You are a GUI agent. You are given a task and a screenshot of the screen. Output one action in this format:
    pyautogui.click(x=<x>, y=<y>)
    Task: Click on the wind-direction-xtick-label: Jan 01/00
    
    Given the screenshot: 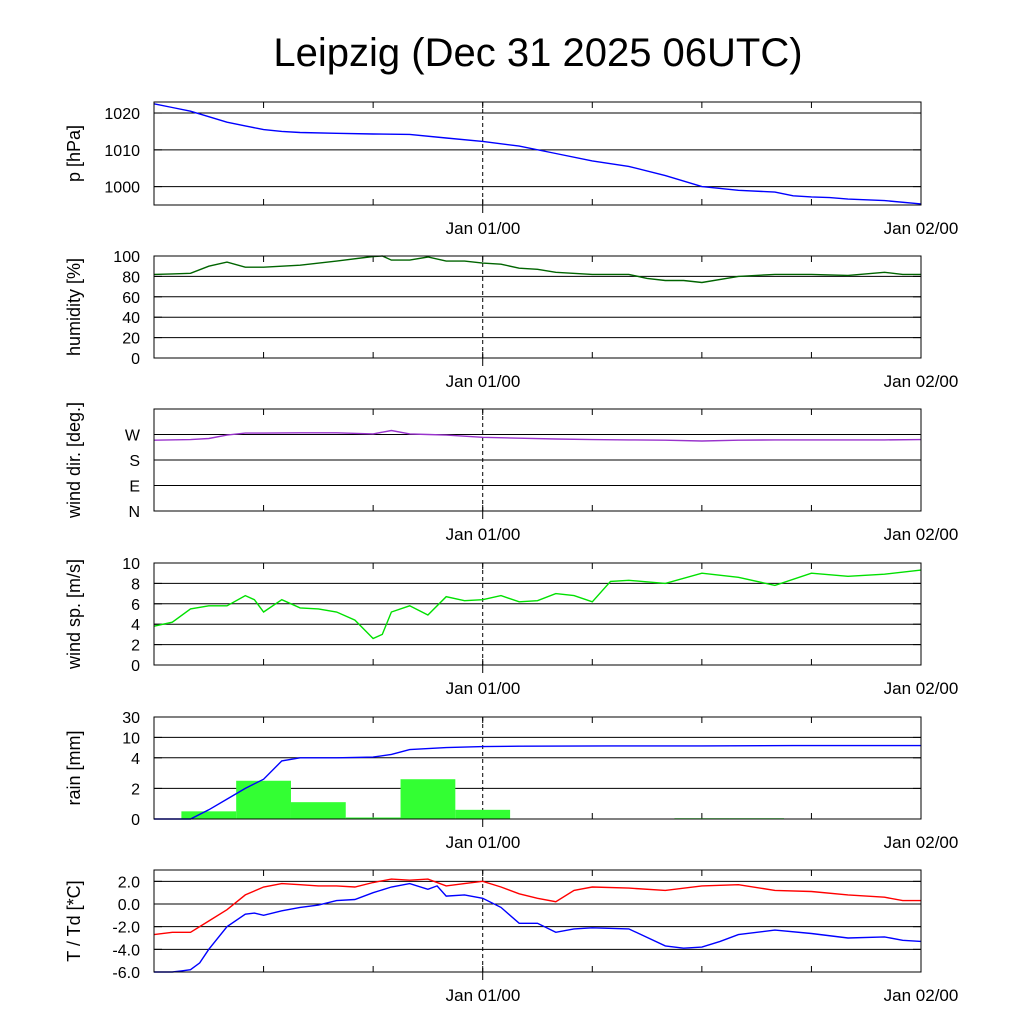 What is the action you would take?
    pyautogui.click(x=483, y=534)
    